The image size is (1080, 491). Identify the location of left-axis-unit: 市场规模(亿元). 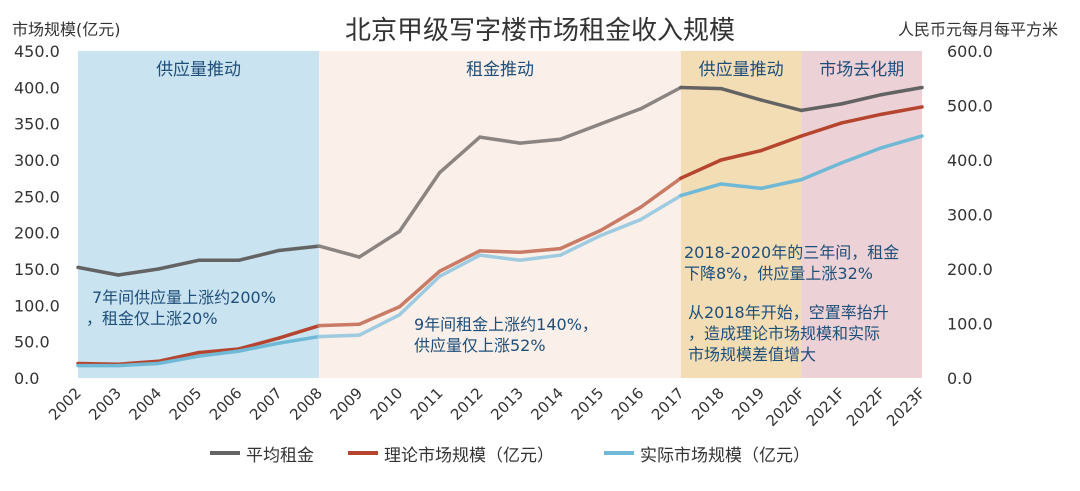
(66, 29).